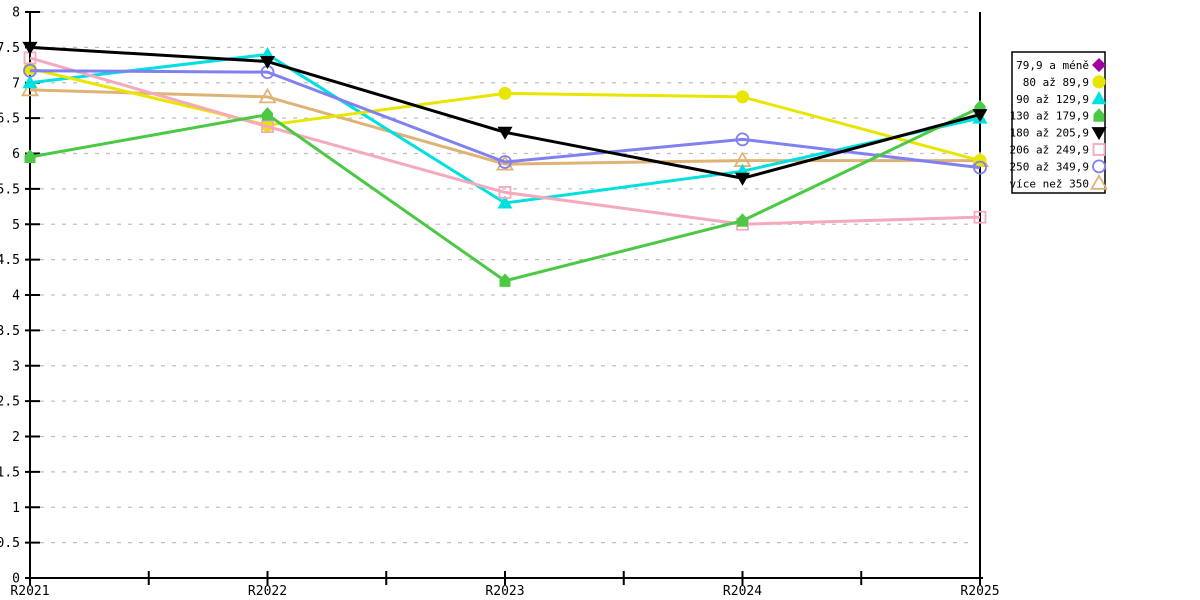 The height and width of the screenshot is (600, 1200). Describe the element at coordinates (16, 83) in the screenshot. I see `y-tick-label: 7` at that location.